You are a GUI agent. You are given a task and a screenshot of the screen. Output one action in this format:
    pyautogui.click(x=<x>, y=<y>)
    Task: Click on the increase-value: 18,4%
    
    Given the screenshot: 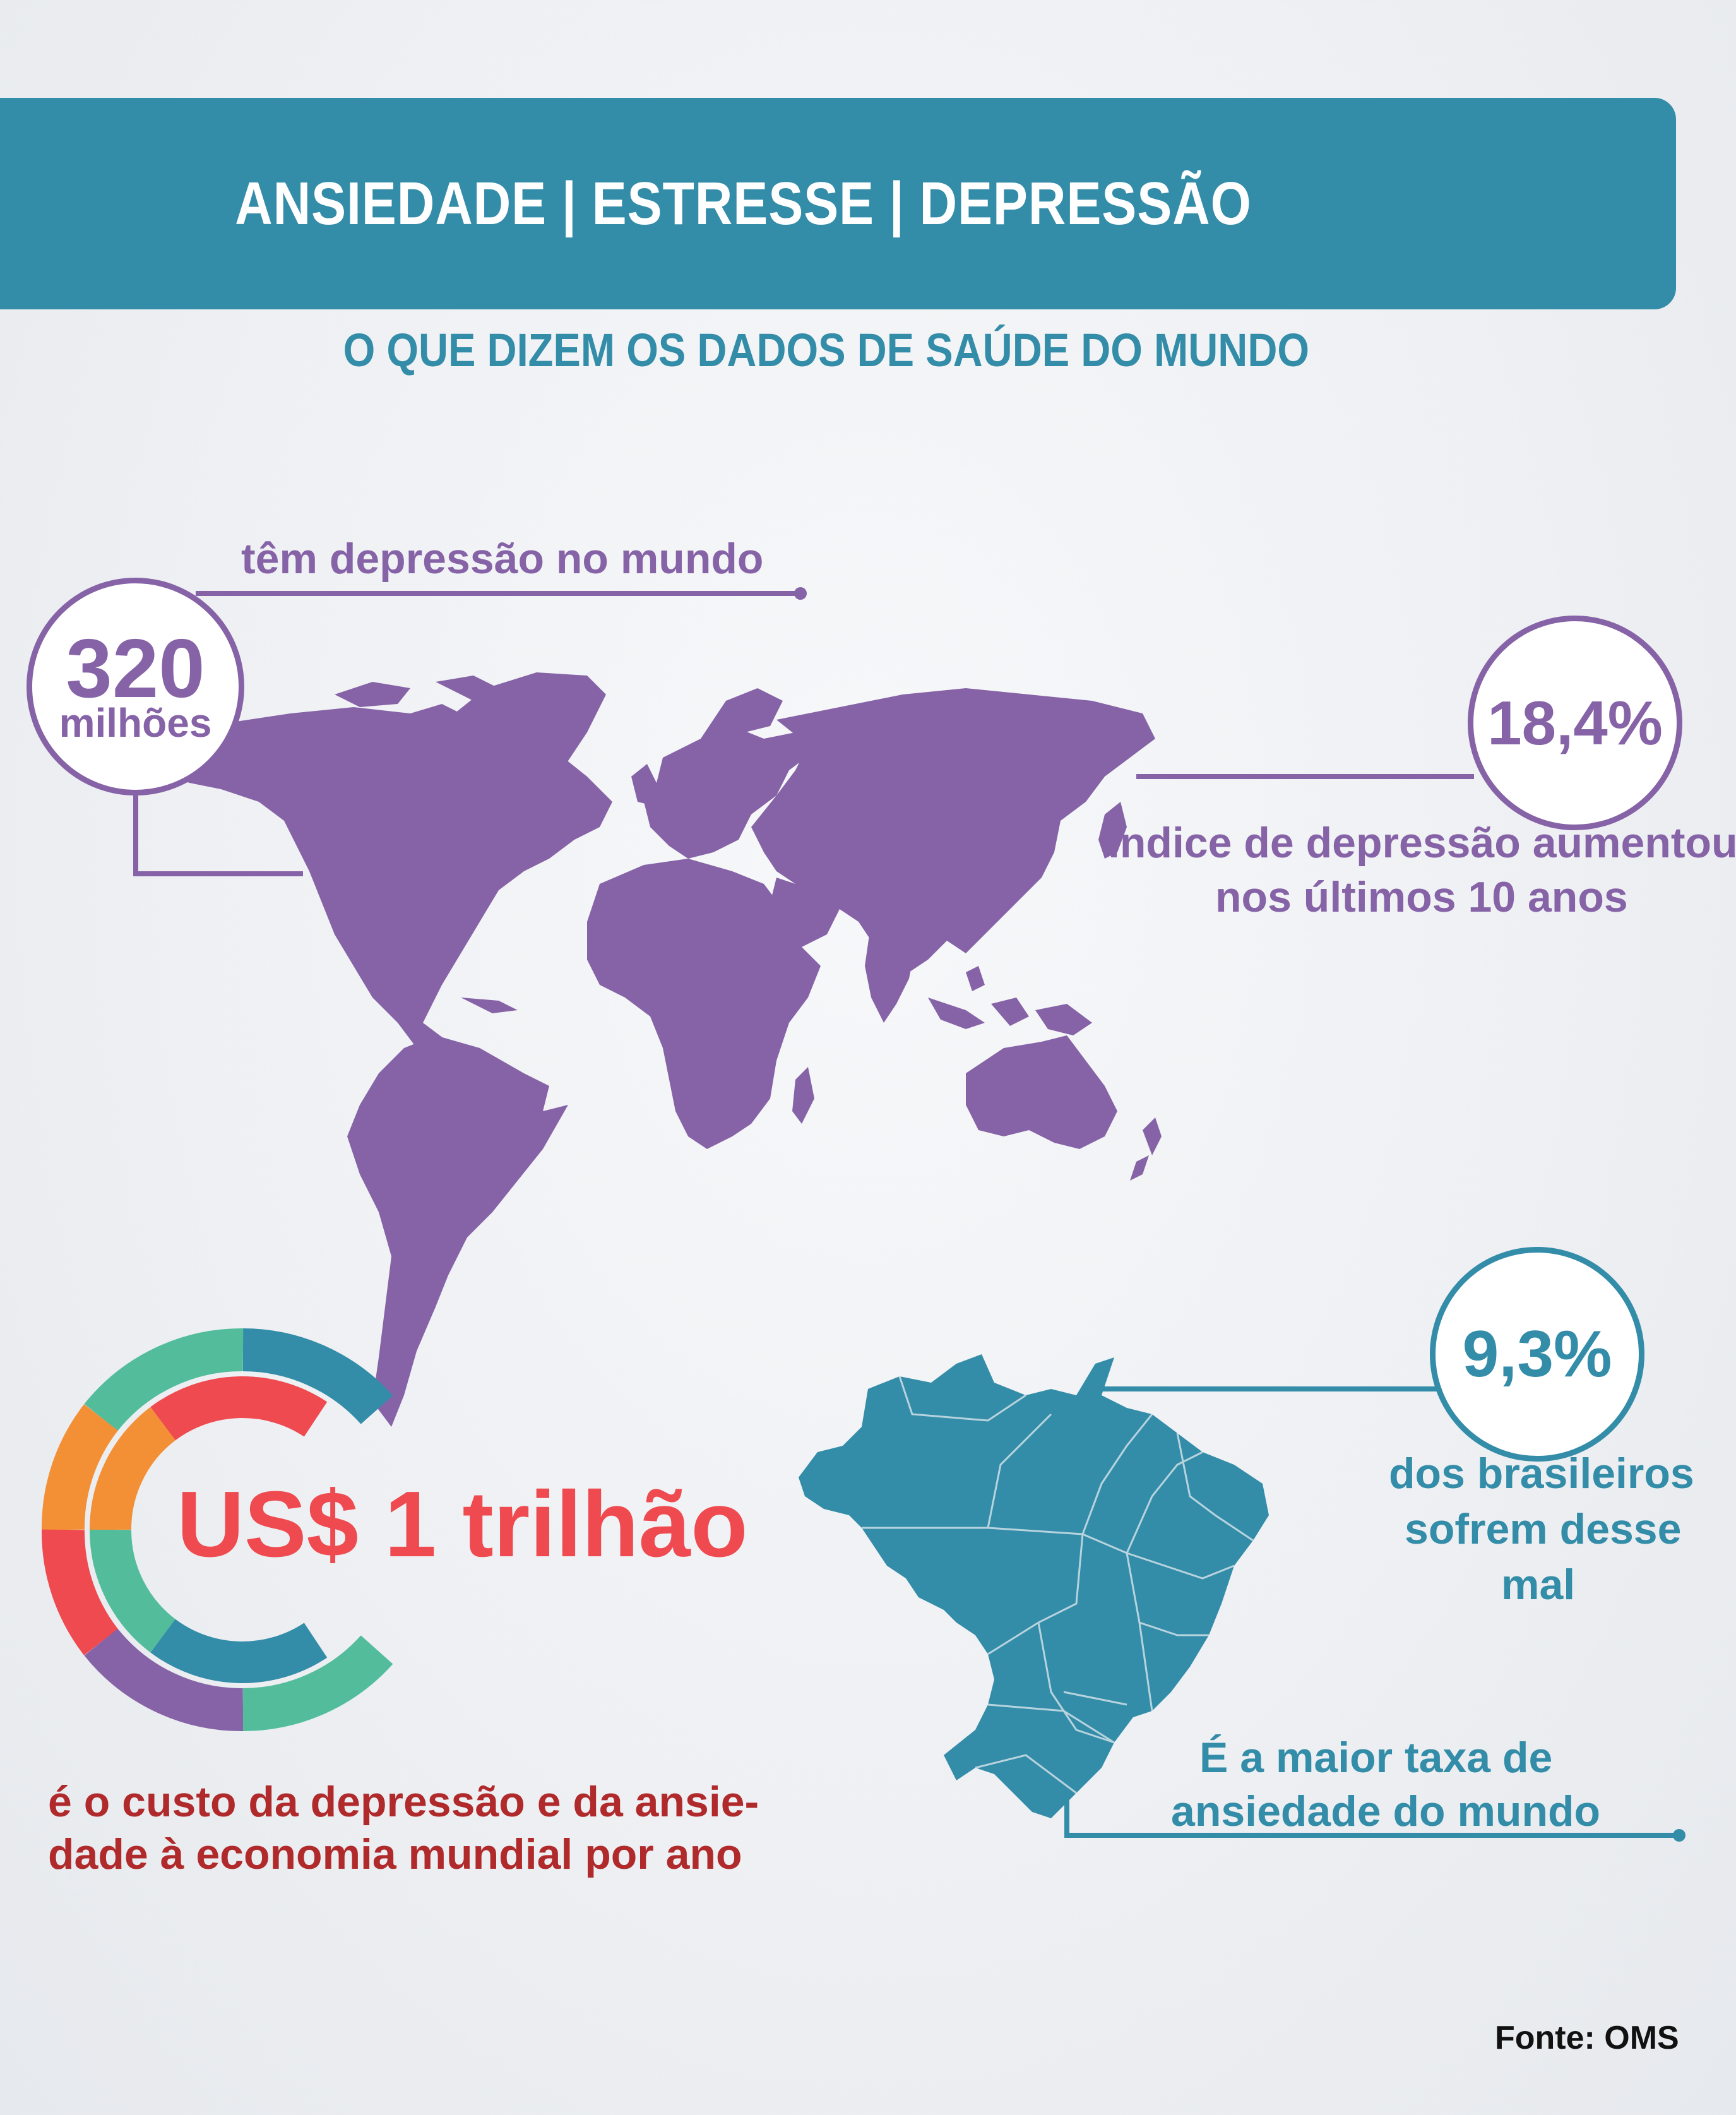 What is the action you would take?
    pyautogui.click(x=1575, y=723)
    